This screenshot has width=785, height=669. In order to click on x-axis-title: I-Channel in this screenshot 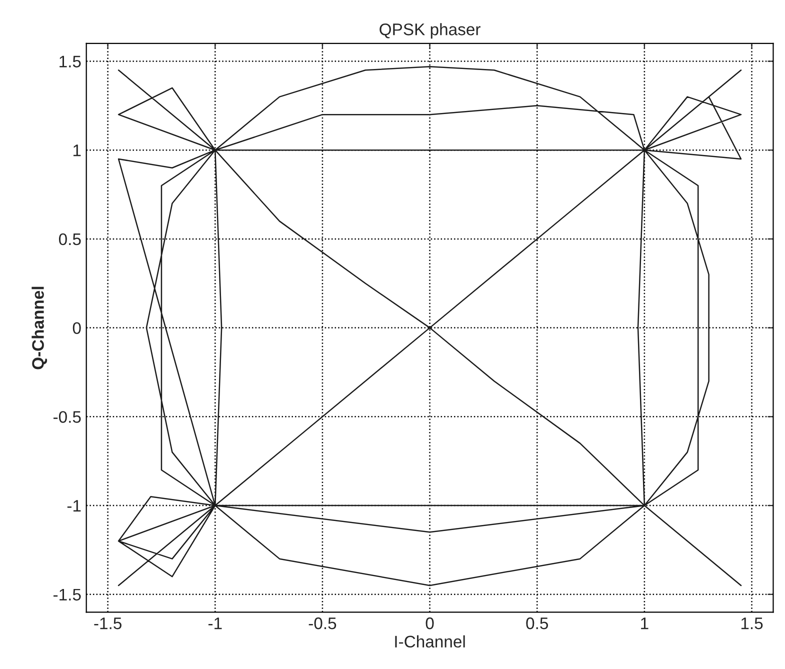, I will do `click(430, 641)`.